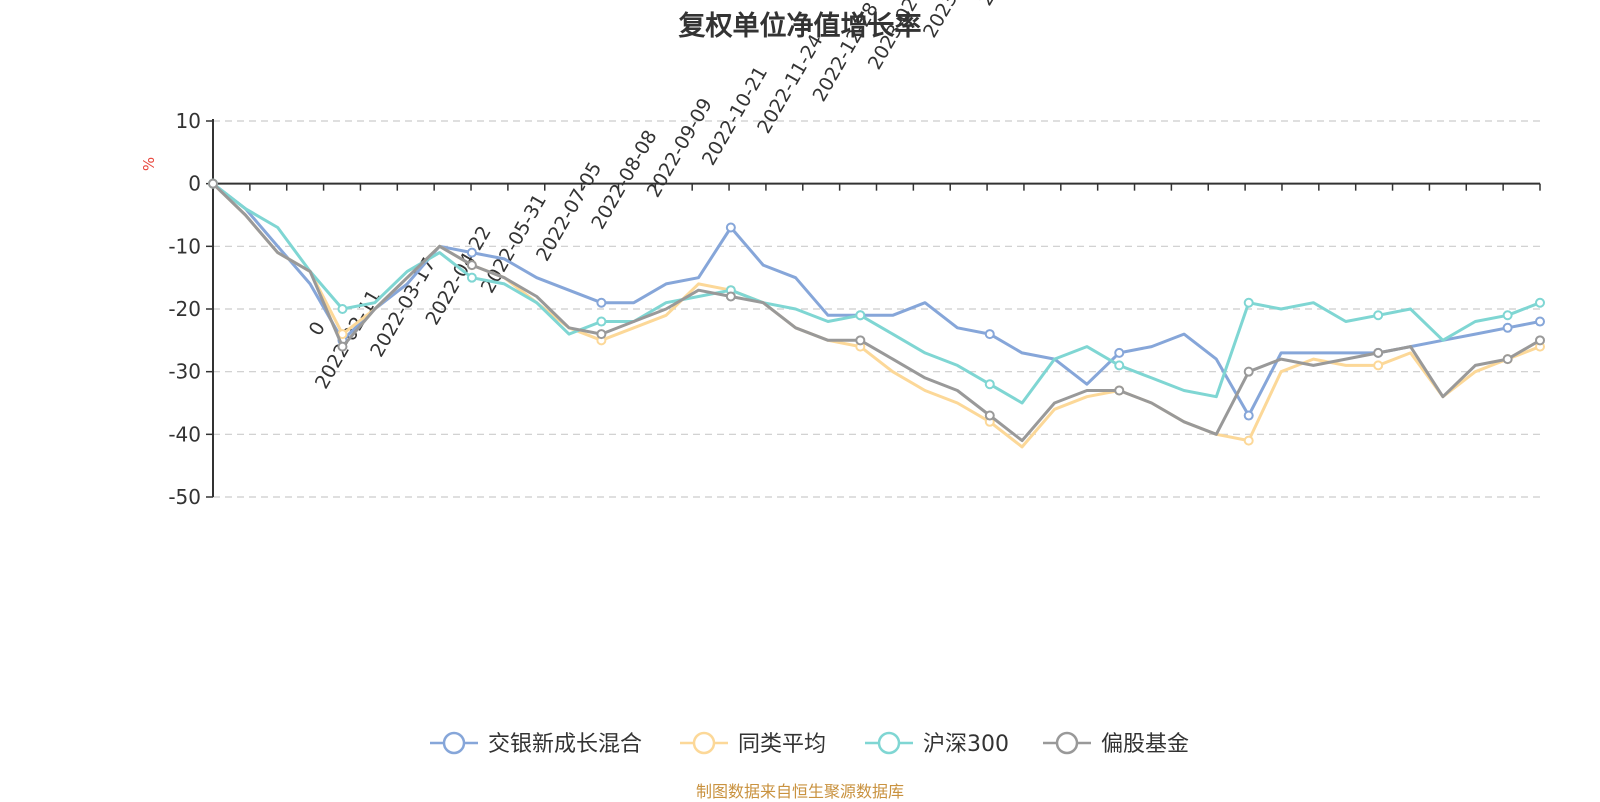 This screenshot has height=802, width=1600. I want to click on legend-label: 沪深300, so click(966, 744).